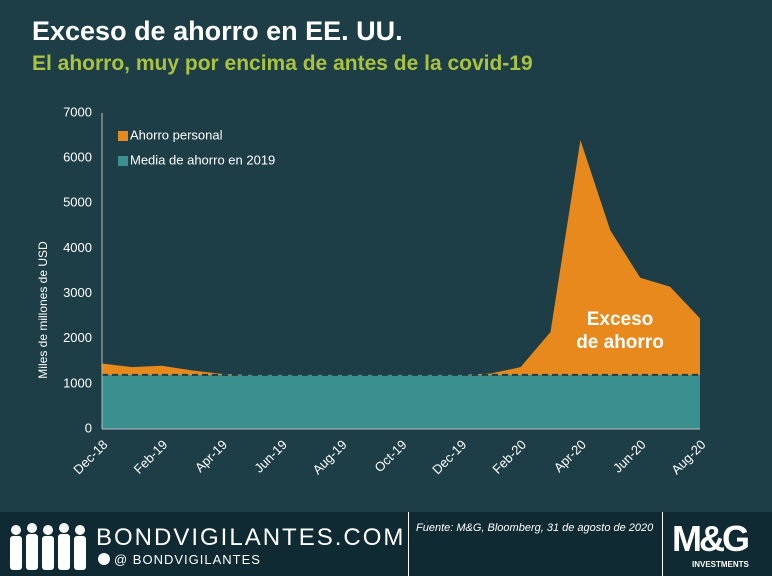 The image size is (772, 576). Describe the element at coordinates (270, 456) in the screenshot. I see `x-tick-label: Jun-19` at that location.